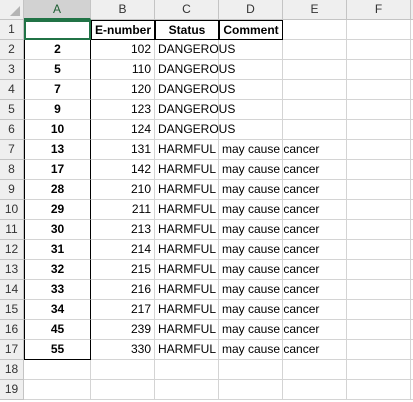  I want to click on cell-c16: HARMFUL, so click(187, 330).